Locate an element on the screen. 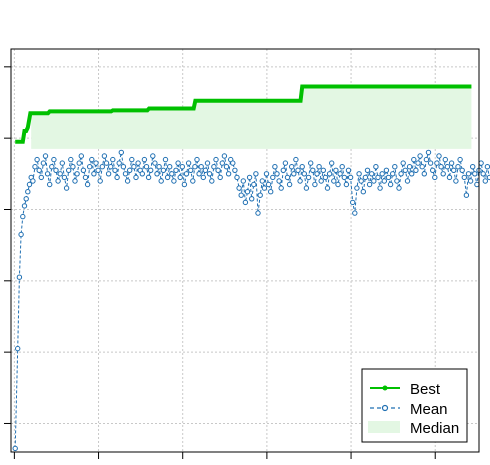 The width and height of the screenshot is (490, 465). best-series-layer is located at coordinates (243, 114).